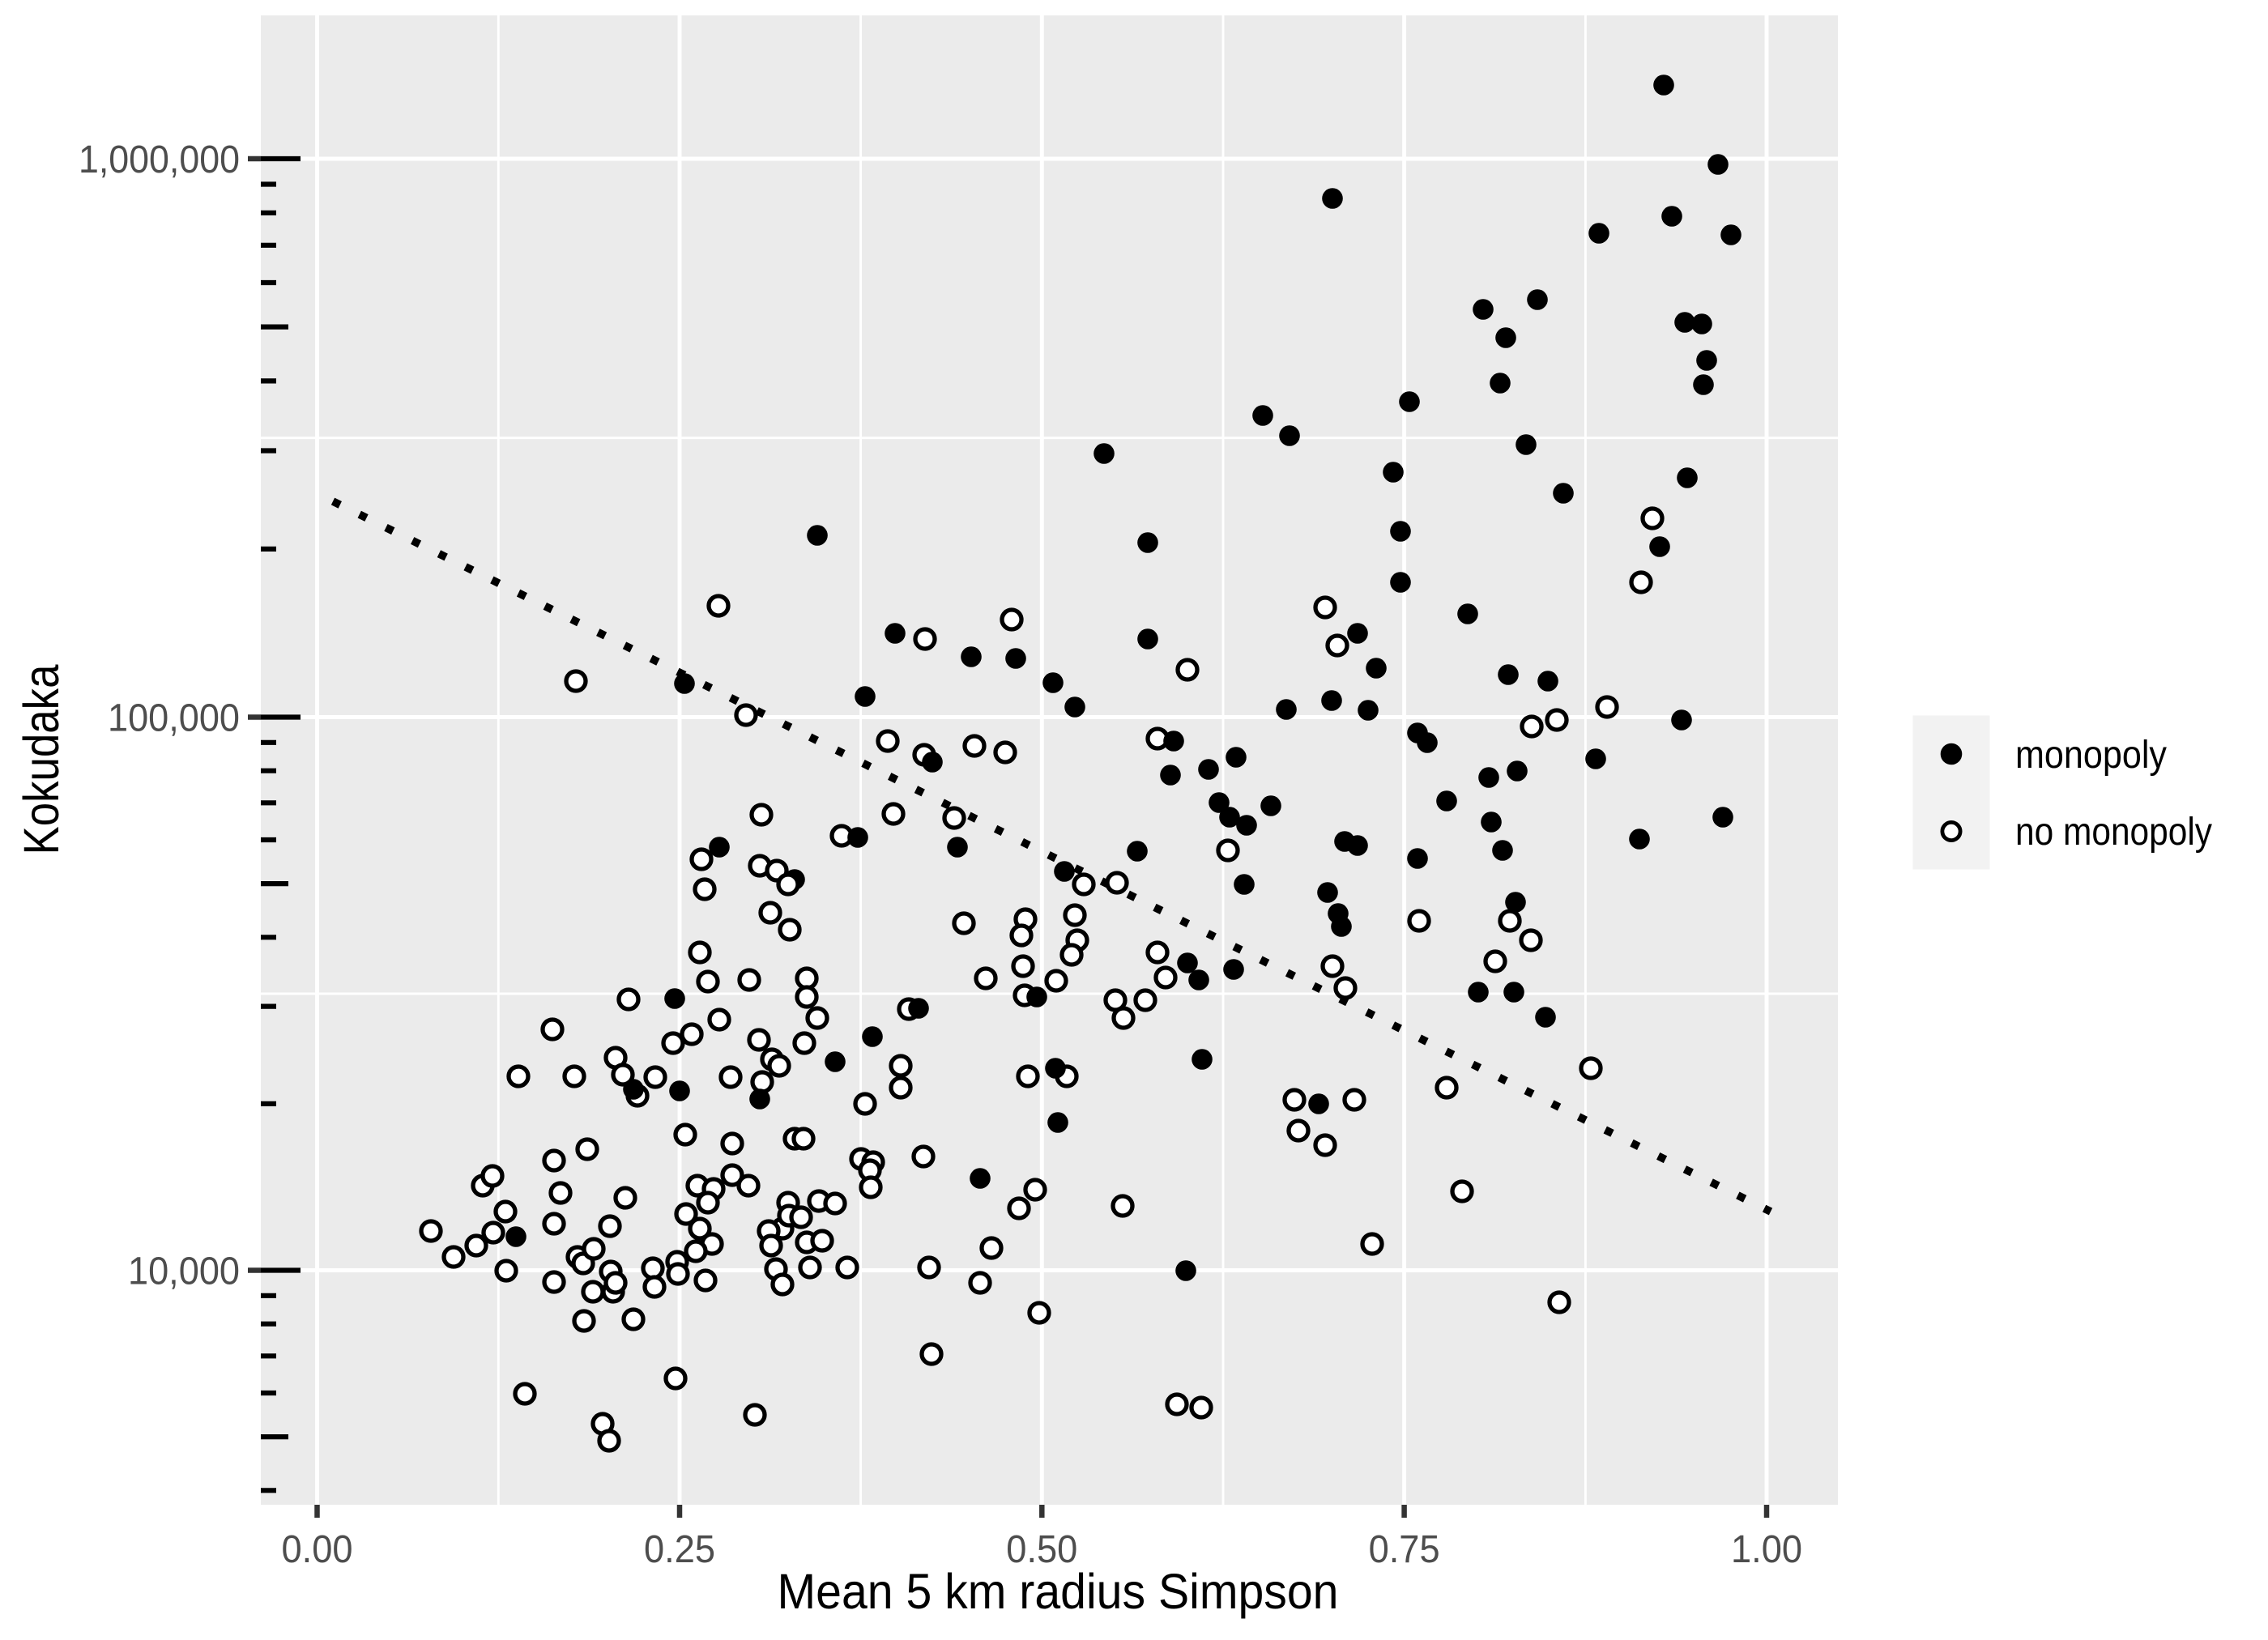  I want to click on svg-text: 10,000, so click(184, 1272).